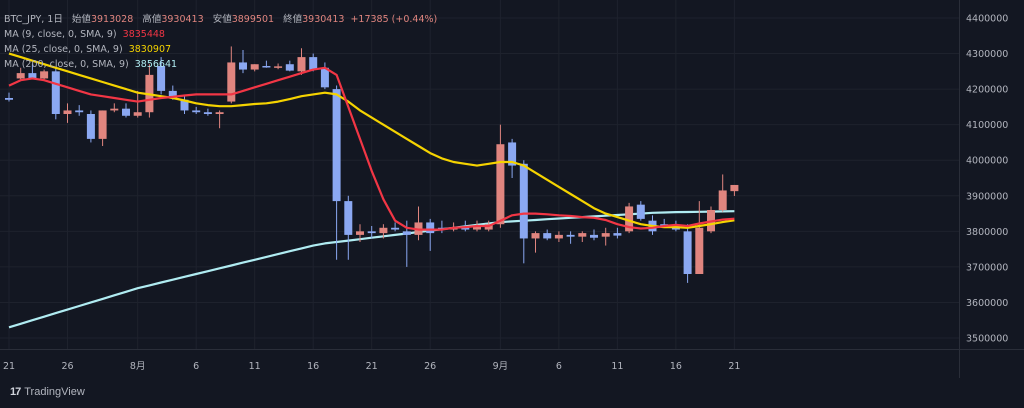 The height and width of the screenshot is (408, 1024). Describe the element at coordinates (150, 49) in the screenshot. I see `ma25-legend-value: 3830907` at that location.